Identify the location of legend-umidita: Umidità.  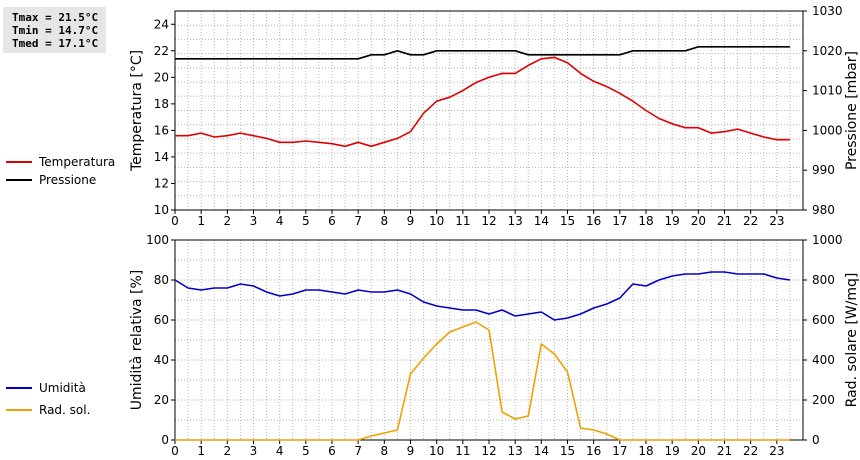
(46, 388).